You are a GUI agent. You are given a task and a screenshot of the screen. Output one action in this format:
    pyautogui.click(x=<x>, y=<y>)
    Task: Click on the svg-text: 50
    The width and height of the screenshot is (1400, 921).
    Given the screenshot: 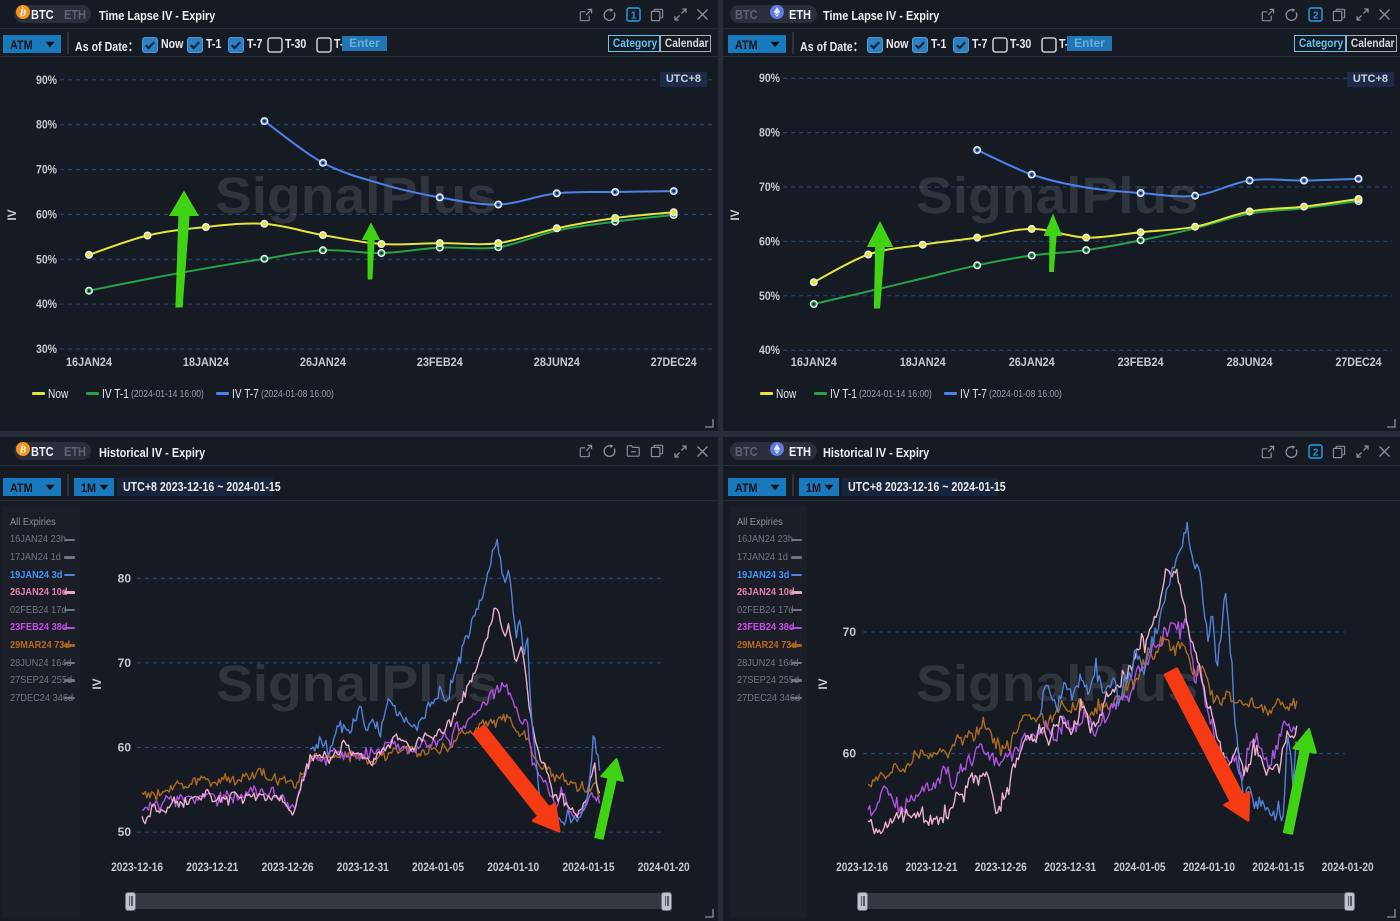 What is the action you would take?
    pyautogui.click(x=125, y=832)
    